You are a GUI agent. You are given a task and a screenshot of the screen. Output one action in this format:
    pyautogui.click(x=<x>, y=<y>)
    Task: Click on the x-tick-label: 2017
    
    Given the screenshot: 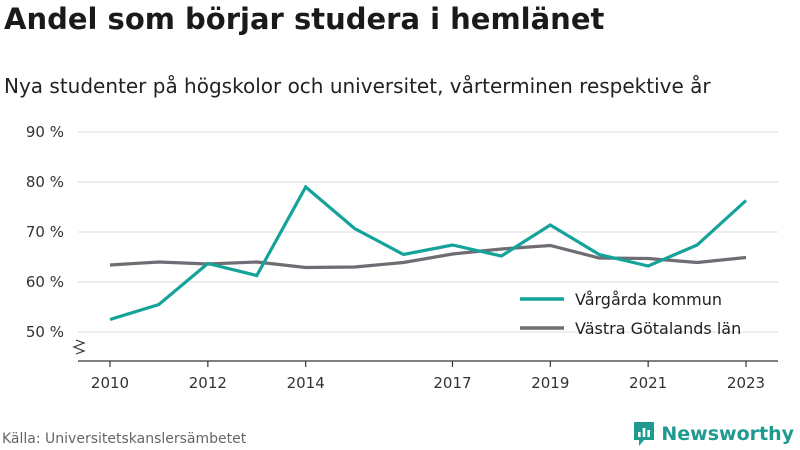 What is the action you would take?
    pyautogui.click(x=452, y=383)
    